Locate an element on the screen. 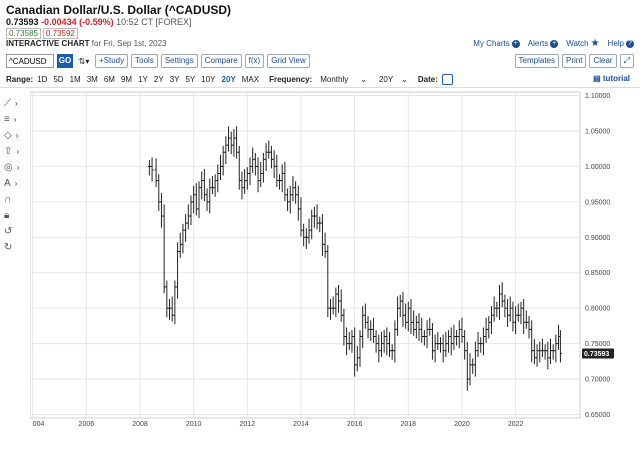  x-tick-label: 2014 is located at coordinates (301, 424).